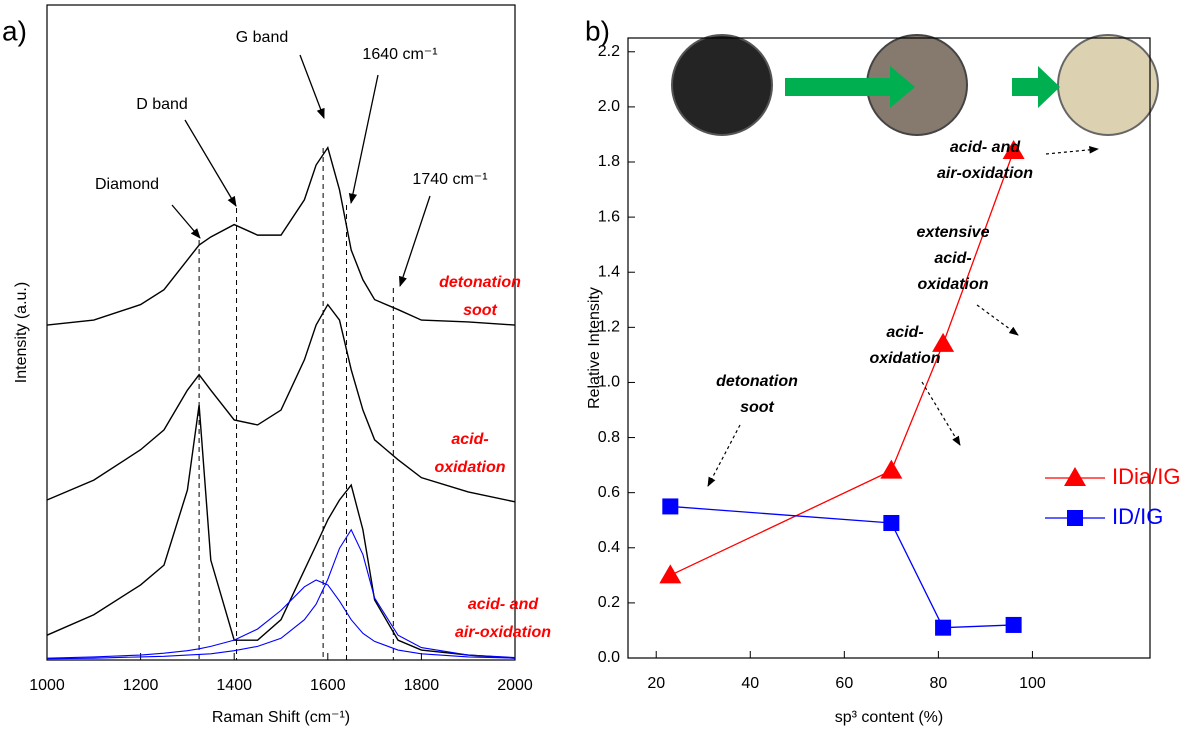  What do you see at coordinates (609, 492) in the screenshot?
I see `y-tick-label: 0.6` at bounding box center [609, 492].